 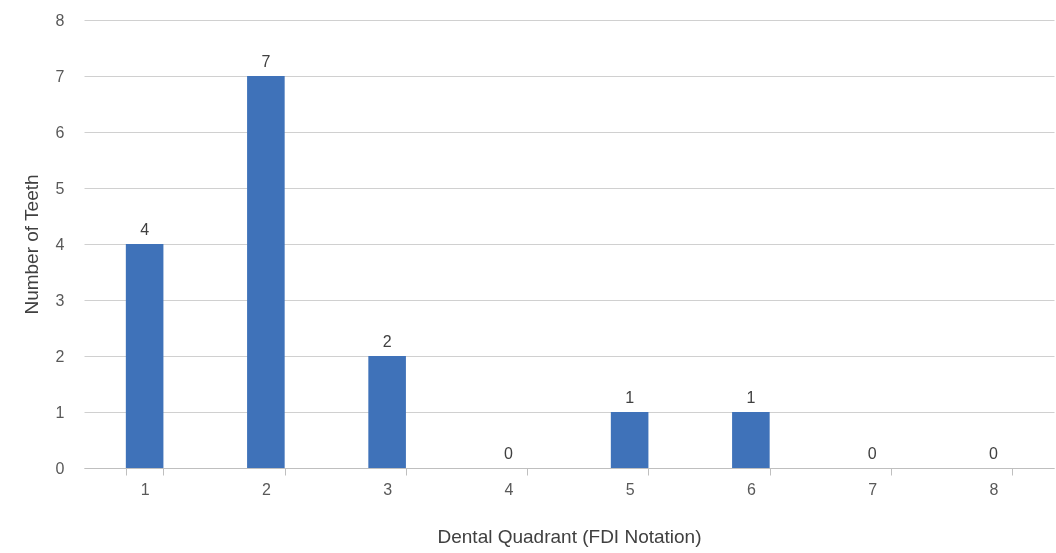 I want to click on y-tick-label: 8, so click(x=60, y=20).